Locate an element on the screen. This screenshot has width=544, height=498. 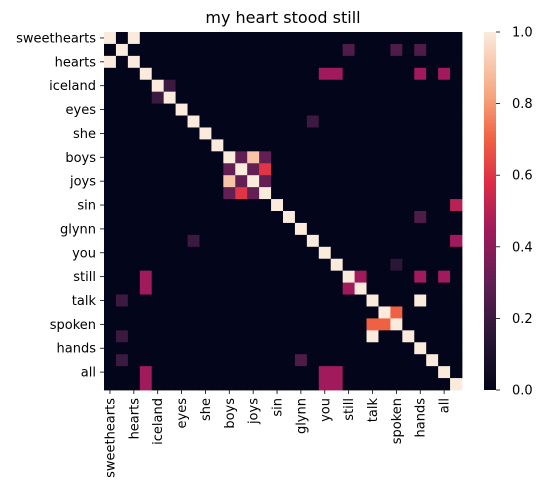
x-tick-label: sweethearts is located at coordinates (110, 438).